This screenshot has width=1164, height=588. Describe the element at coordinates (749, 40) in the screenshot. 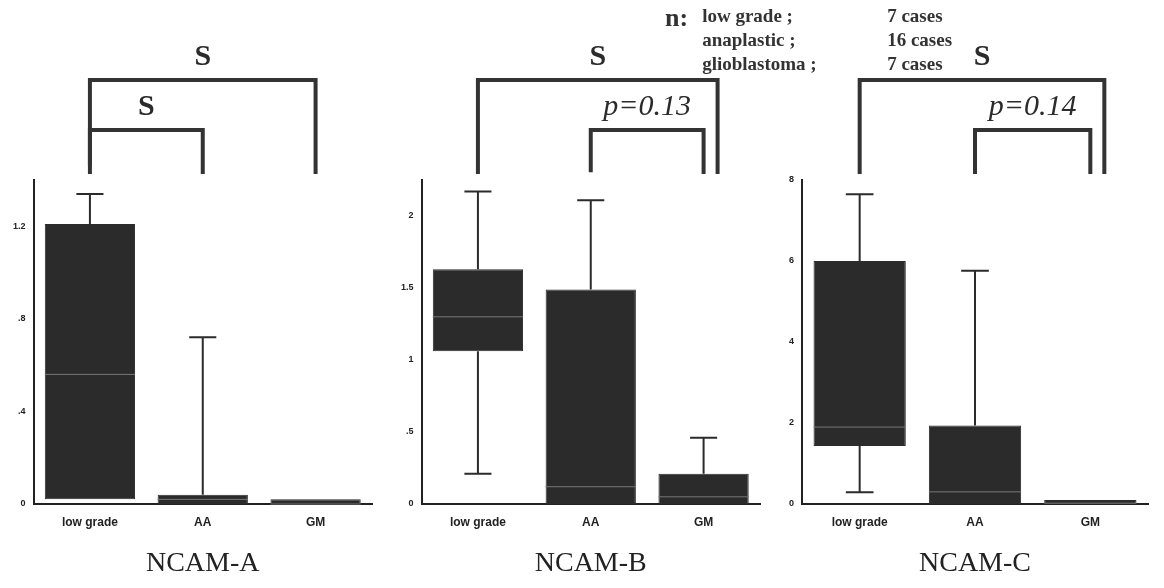

I see `text: anaplastic ;` at that location.